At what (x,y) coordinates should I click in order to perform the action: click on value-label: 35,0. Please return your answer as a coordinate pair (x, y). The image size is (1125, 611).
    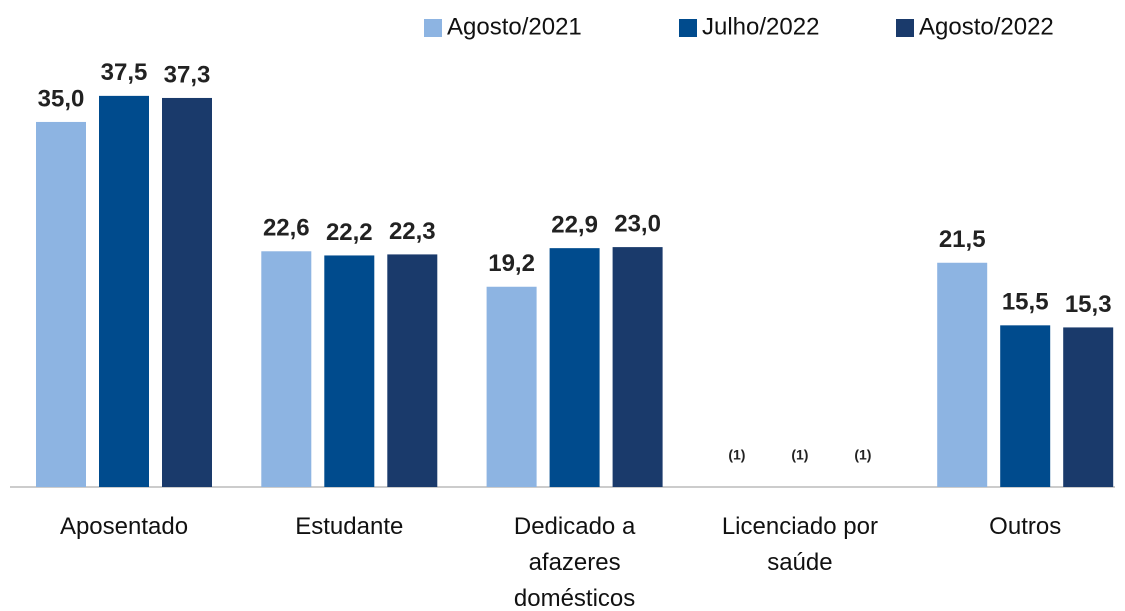
    Looking at the image, I should click on (61, 98).